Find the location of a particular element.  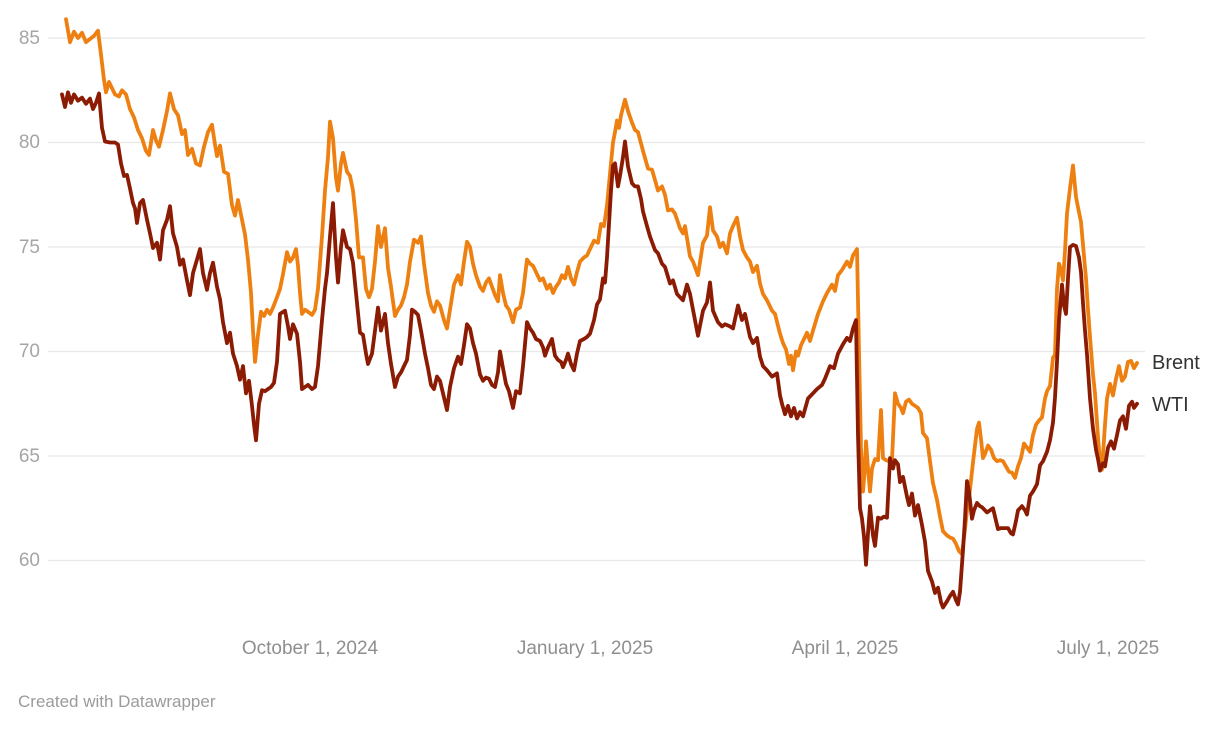

x-tick-label: October 1, 2024 is located at coordinates (310, 648).